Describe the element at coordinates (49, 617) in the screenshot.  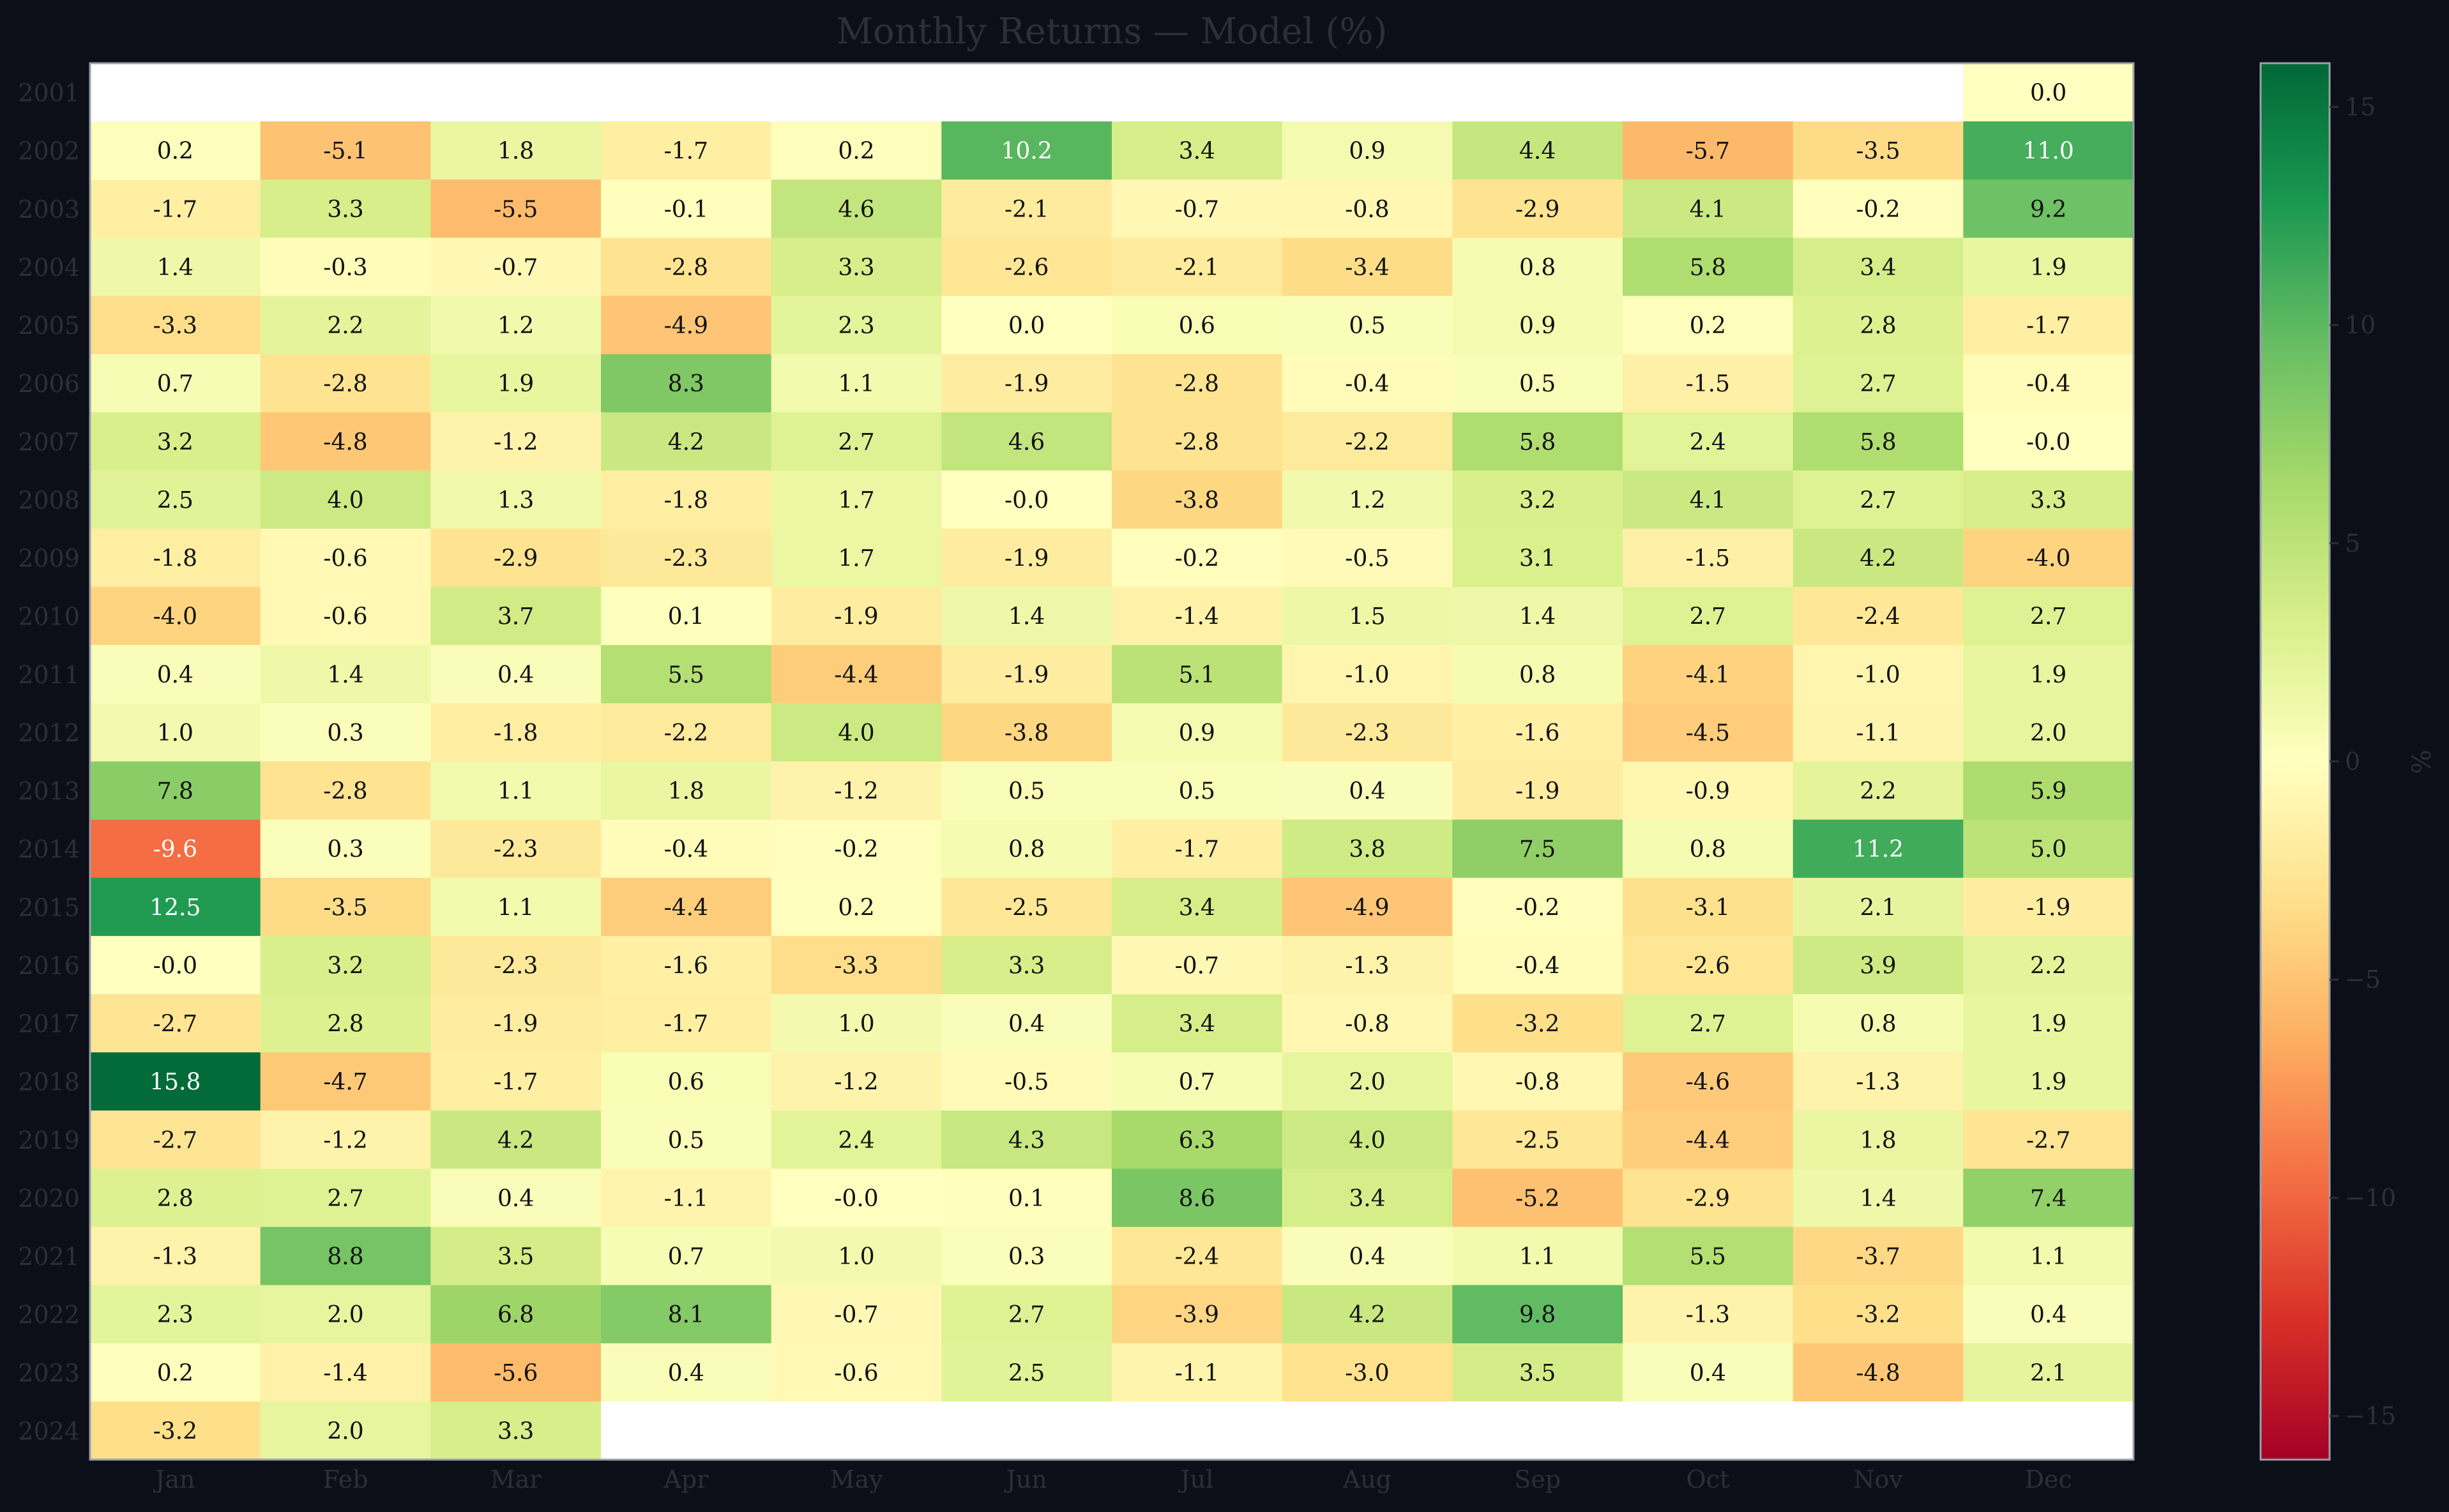
I see `year-tick-label: 2010` at that location.